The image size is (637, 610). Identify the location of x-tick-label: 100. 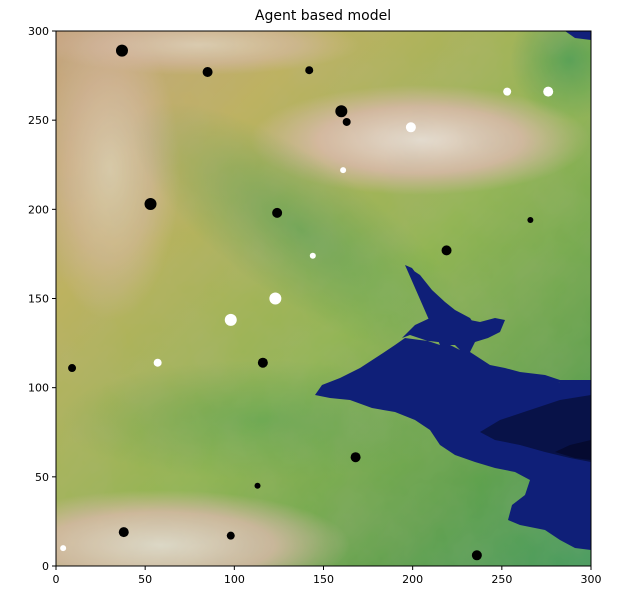
(234, 579).